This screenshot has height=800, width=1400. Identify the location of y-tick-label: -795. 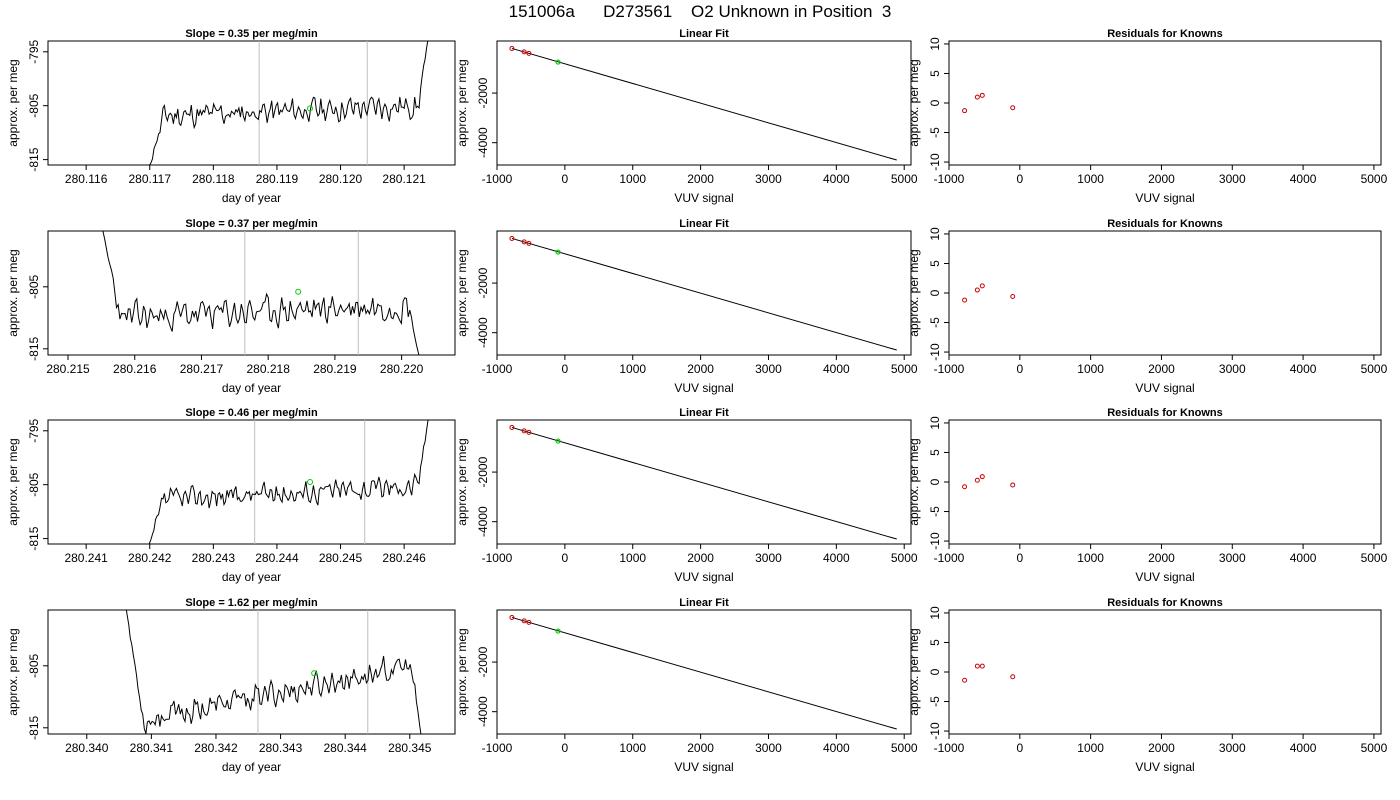
(34, 51).